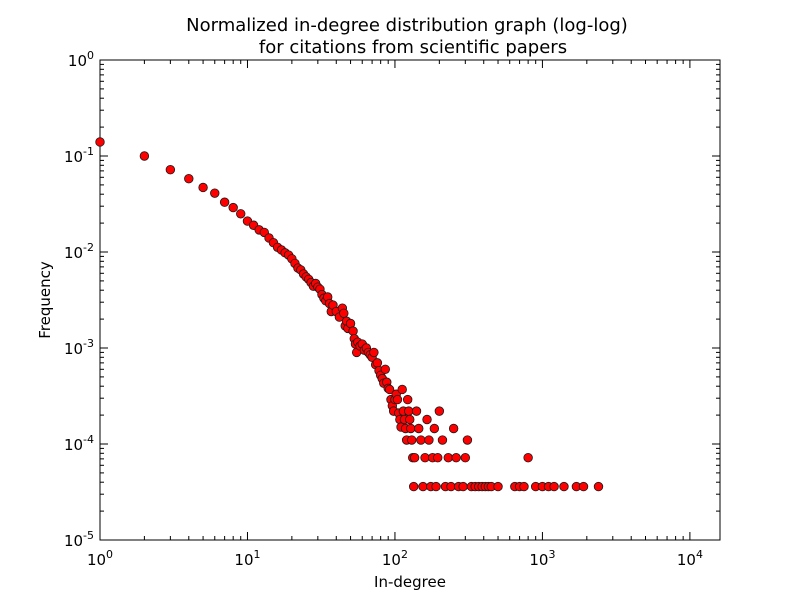 This screenshot has width=800, height=600. What do you see at coordinates (413, 47) in the screenshot?
I see `chart-title-line-2: for citations from scientific papers` at bounding box center [413, 47].